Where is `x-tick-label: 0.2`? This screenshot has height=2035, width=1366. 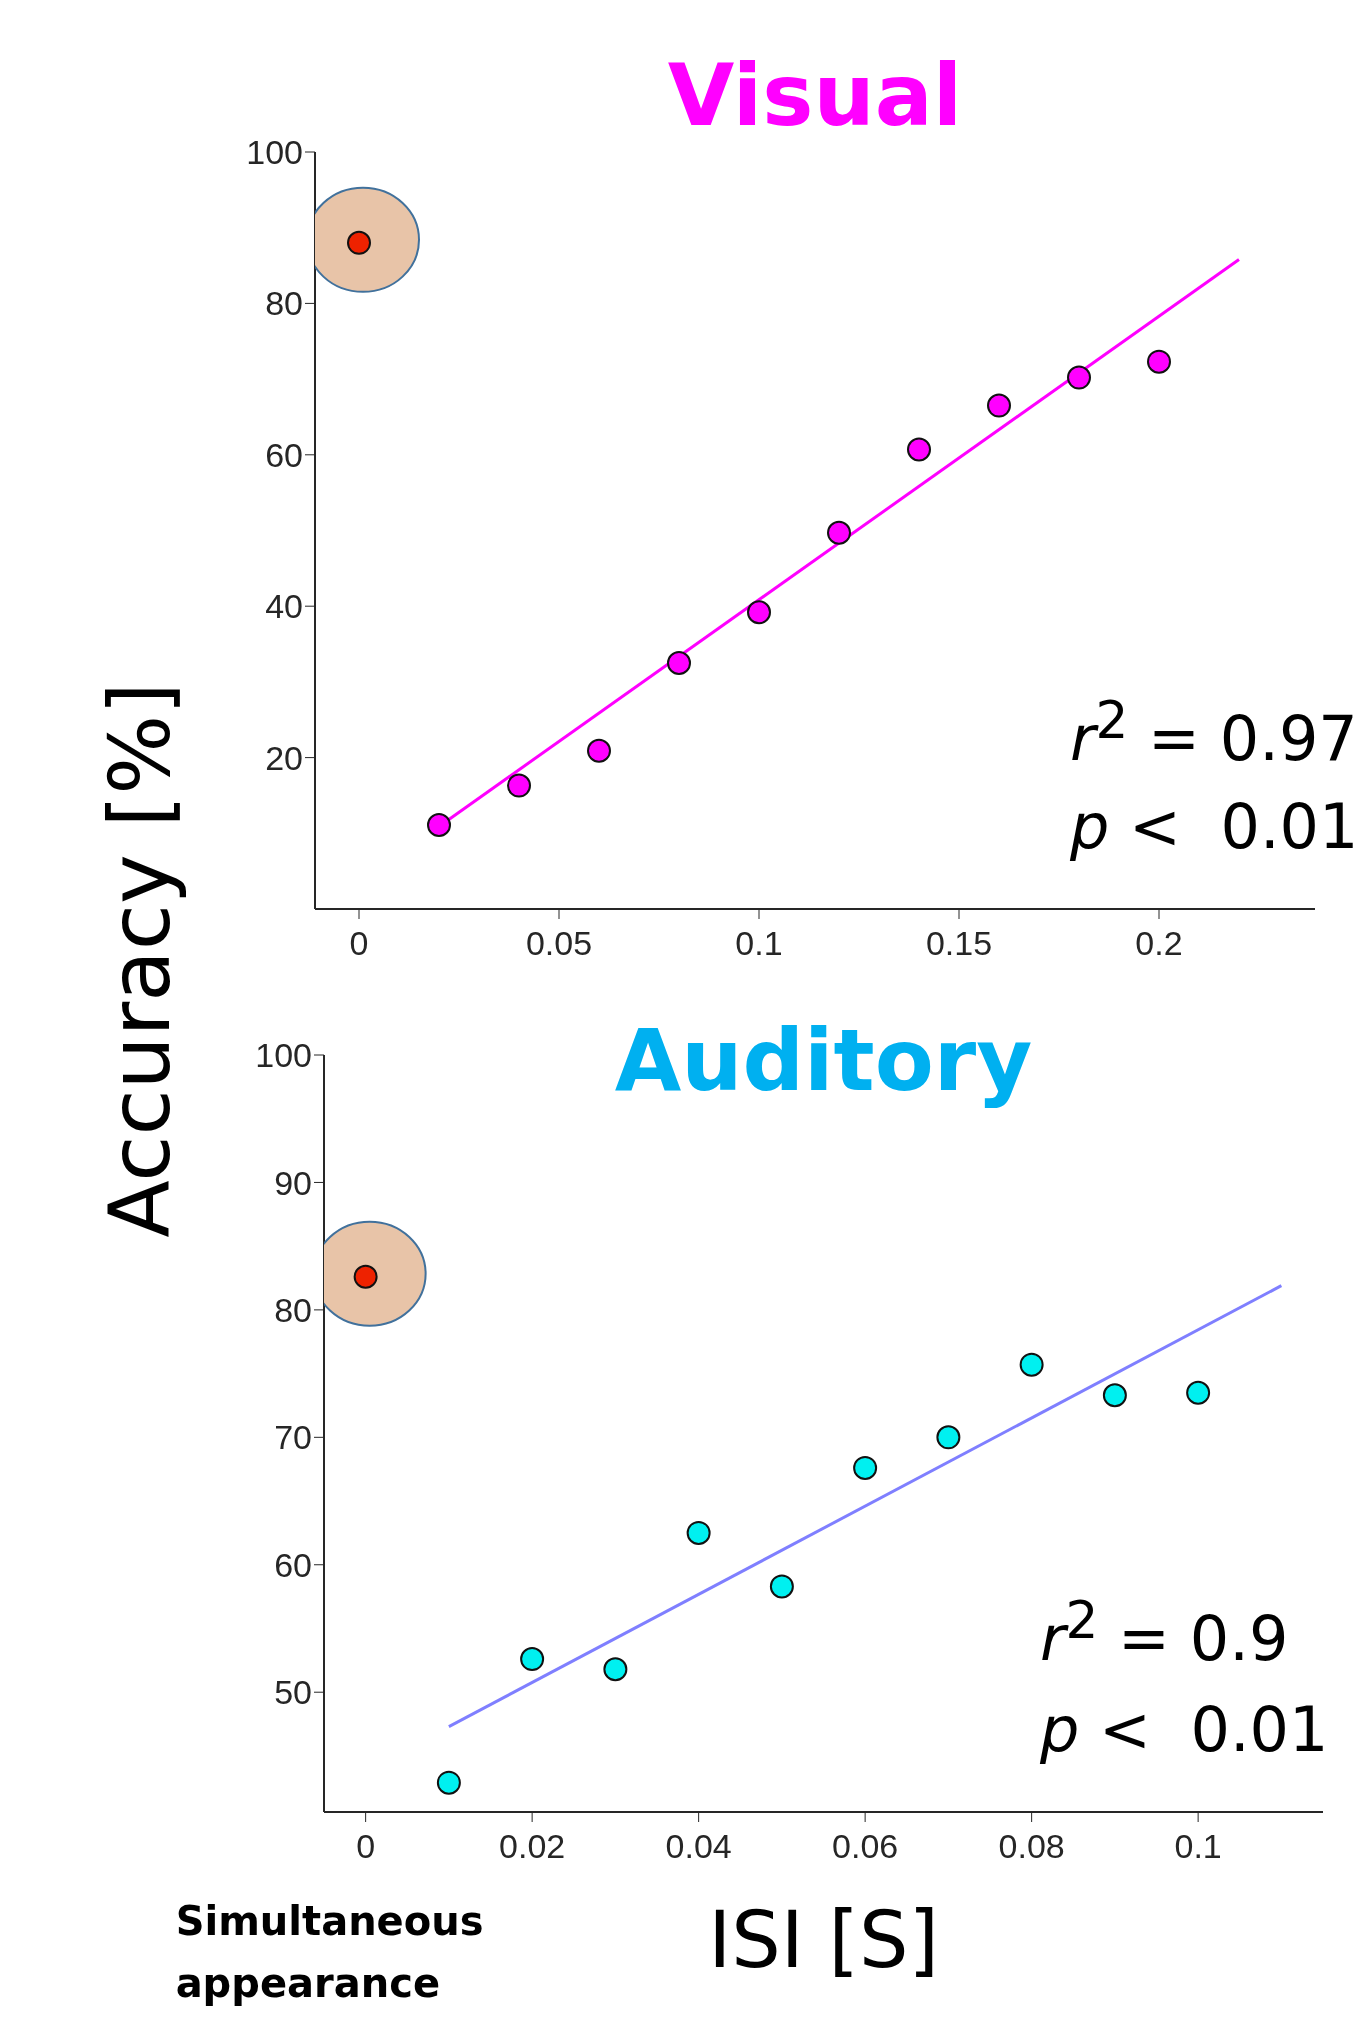
x-tick-label: 0.2 is located at coordinates (1159, 943).